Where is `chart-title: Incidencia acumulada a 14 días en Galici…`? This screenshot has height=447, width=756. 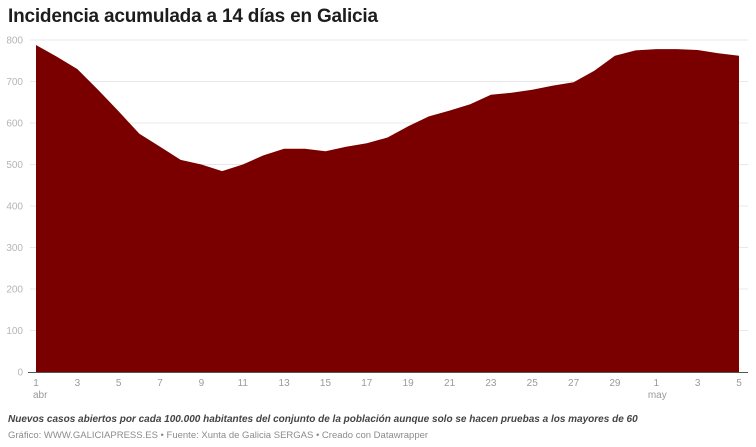
chart-title: Incidencia acumulada a 14 días en Galici… is located at coordinates (193, 16).